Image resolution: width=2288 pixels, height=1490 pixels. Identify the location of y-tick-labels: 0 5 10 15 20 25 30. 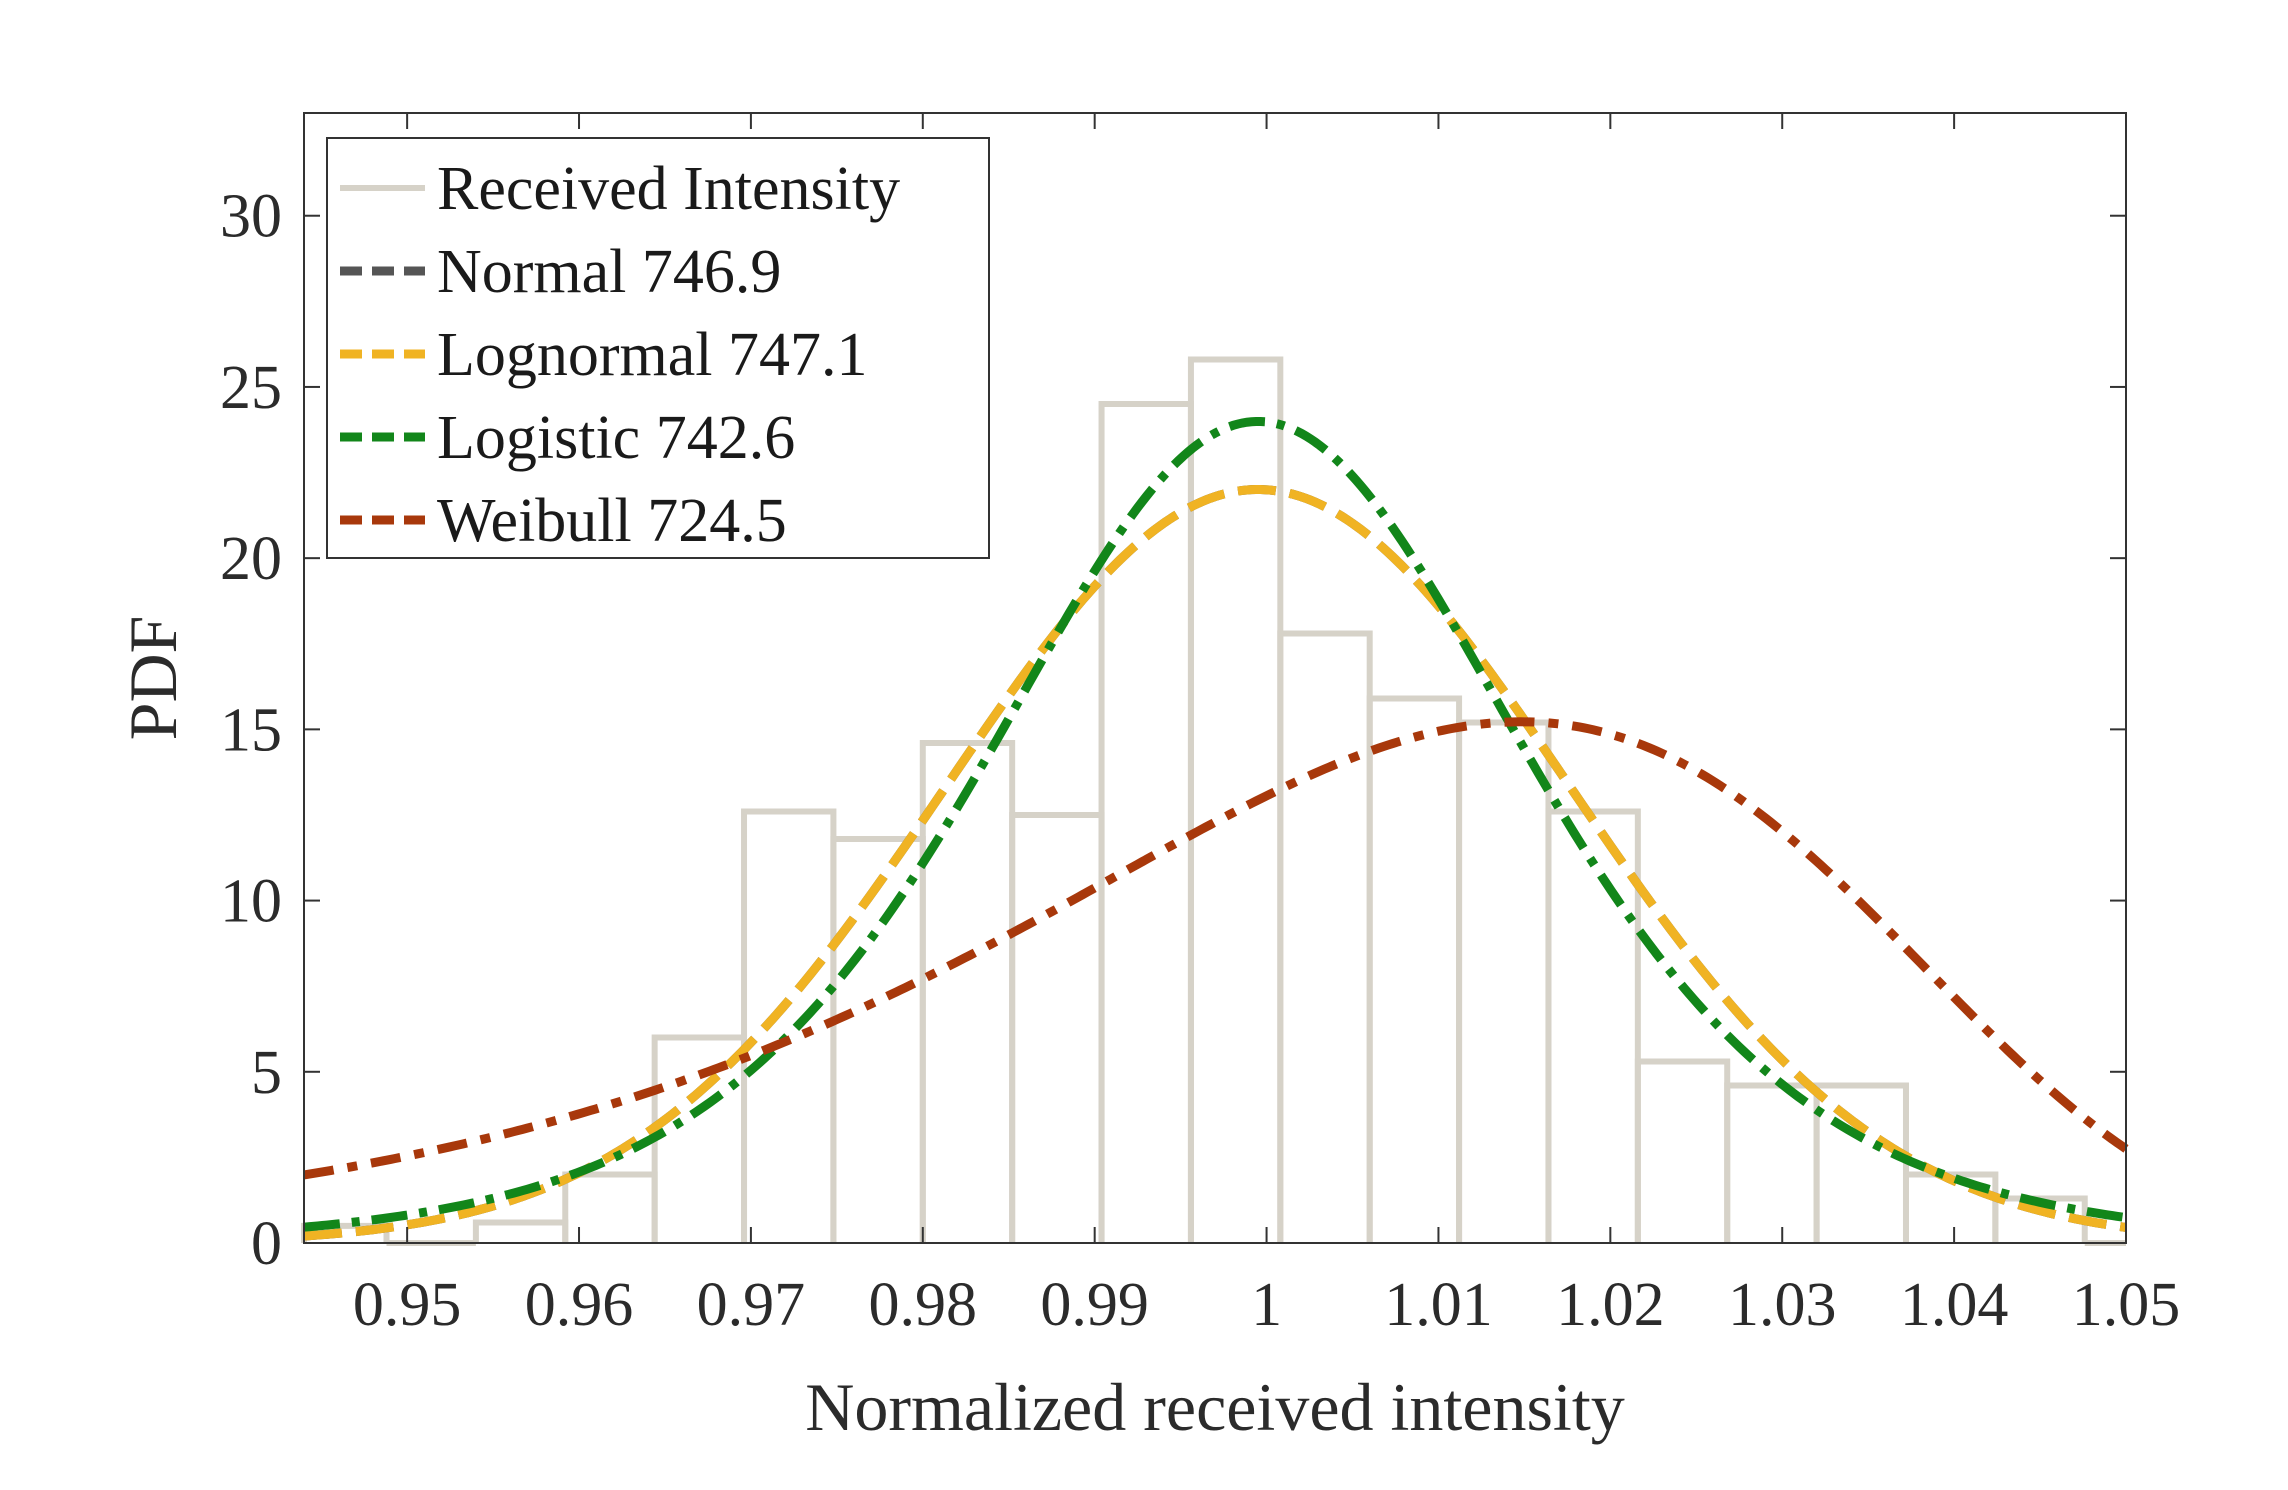
(251, 730).